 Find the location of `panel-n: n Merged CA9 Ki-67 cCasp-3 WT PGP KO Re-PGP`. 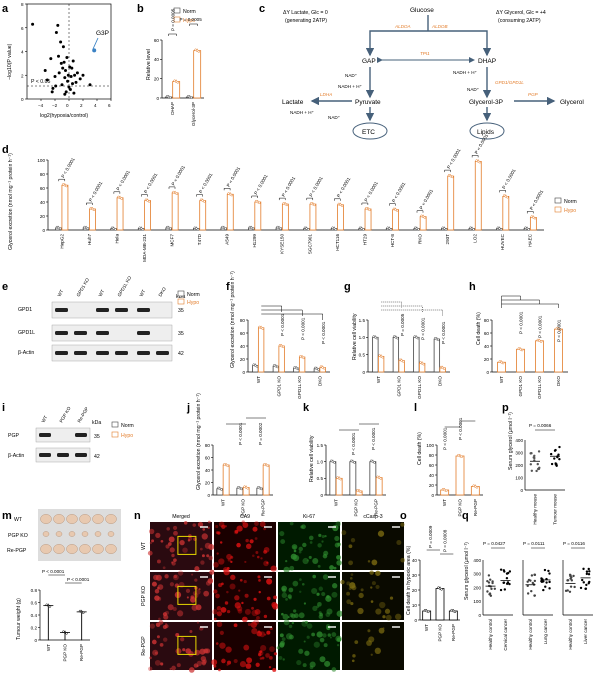

panel-n: n Merged CA9 Ki-67 cCasp-3 WT PGP KO Re-PGP is located at coordinates (270, 591).